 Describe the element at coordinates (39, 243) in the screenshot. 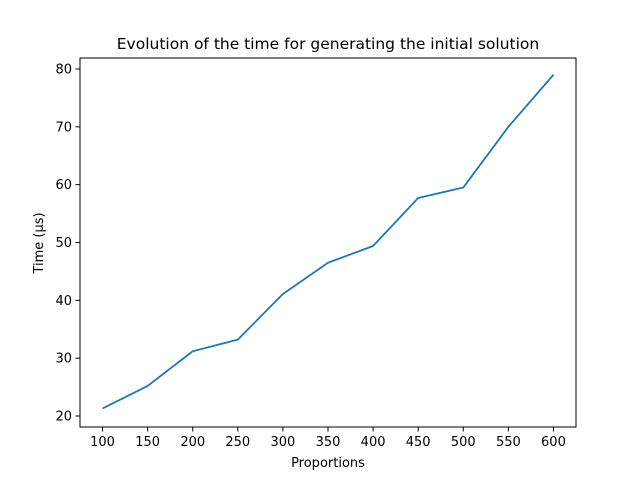

I see `y-axis-label: Time (µs)` at that location.